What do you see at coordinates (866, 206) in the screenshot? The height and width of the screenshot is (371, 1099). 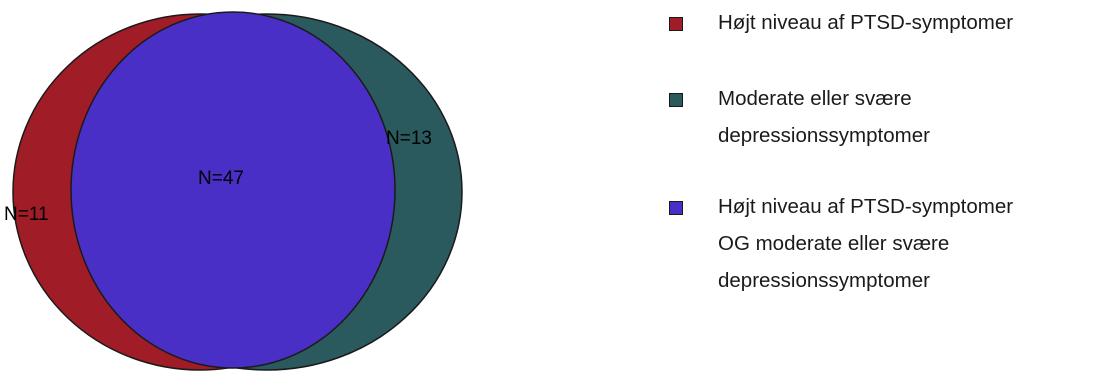 I see `legend-label-both-line-1: Højt niveau af PTSD-symptomer` at bounding box center [866, 206].